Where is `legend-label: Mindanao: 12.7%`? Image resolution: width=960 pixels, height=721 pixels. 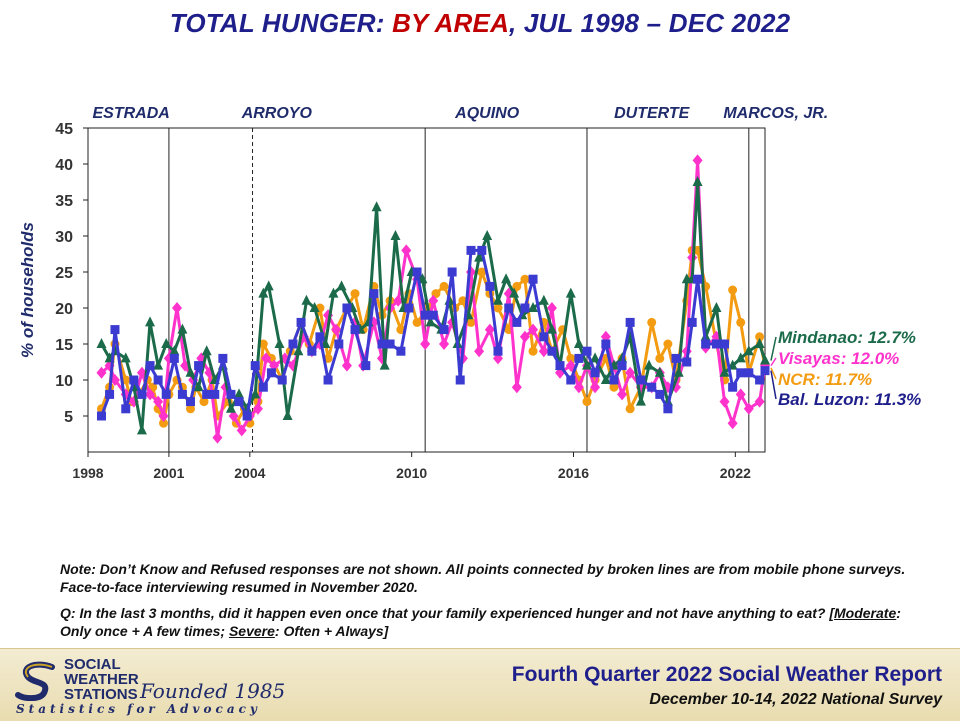 legend-label: Mindanao: 12.7% is located at coordinates (847, 337).